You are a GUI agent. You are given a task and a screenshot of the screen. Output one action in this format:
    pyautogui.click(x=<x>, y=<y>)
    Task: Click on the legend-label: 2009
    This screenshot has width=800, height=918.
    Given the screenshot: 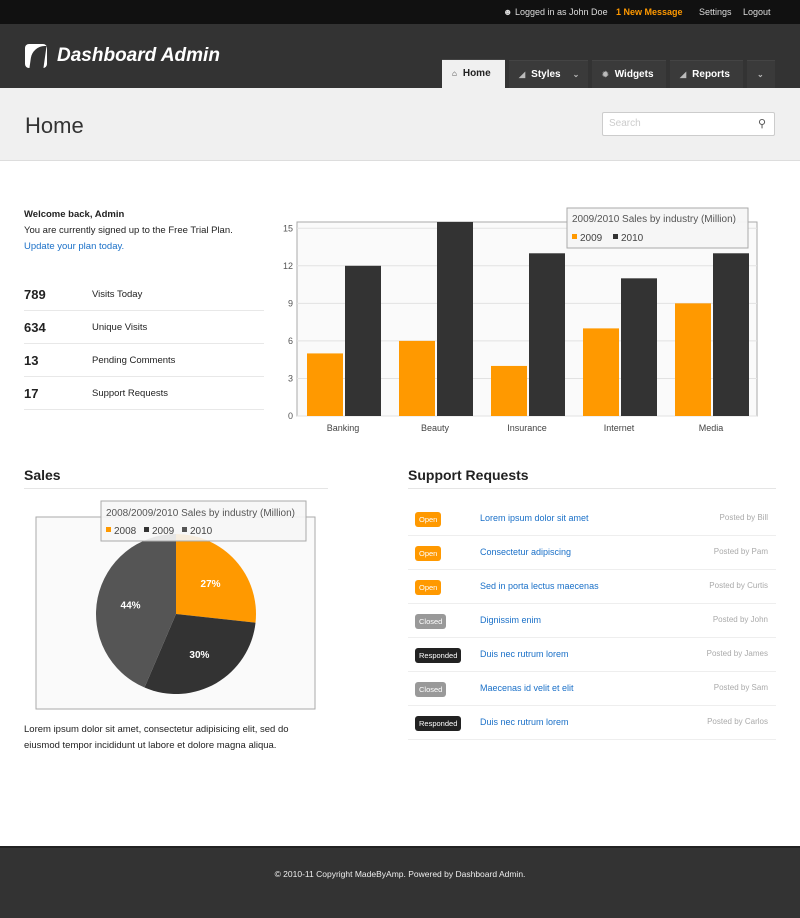 What is the action you would take?
    pyautogui.click(x=591, y=238)
    